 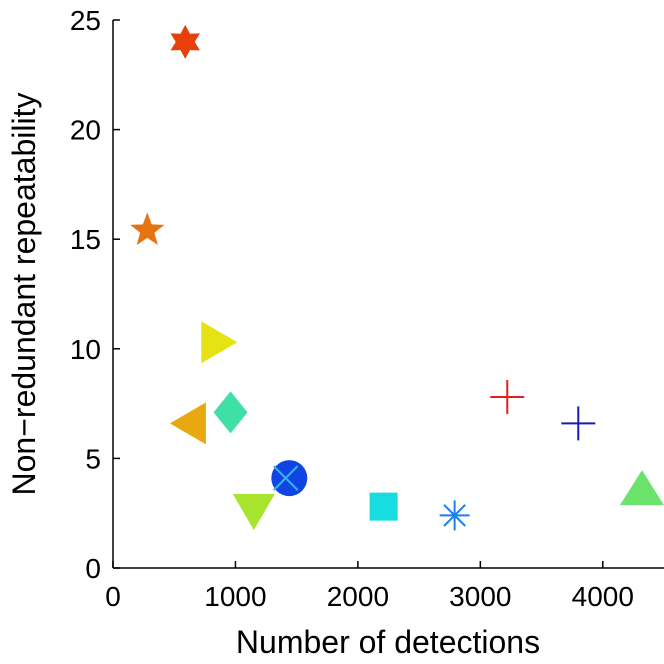 I want to click on x-tick-label: 1000, so click(x=235, y=596).